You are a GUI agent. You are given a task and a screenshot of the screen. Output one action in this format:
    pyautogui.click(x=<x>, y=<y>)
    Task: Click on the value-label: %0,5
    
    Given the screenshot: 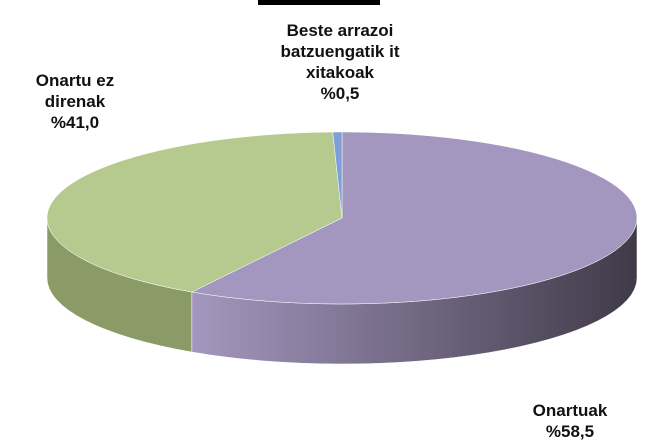 What is the action you would take?
    pyautogui.click(x=340, y=93)
    